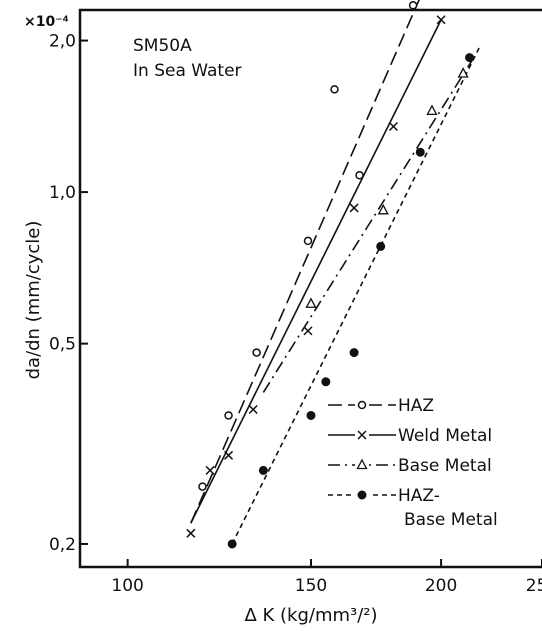  I want to click on y-tick-label: 1,0, so click(62, 193).